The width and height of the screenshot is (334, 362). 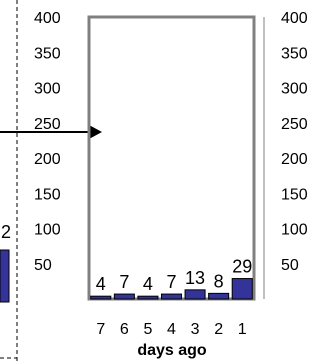 I want to click on bar-data-label: 13, so click(x=195, y=278).